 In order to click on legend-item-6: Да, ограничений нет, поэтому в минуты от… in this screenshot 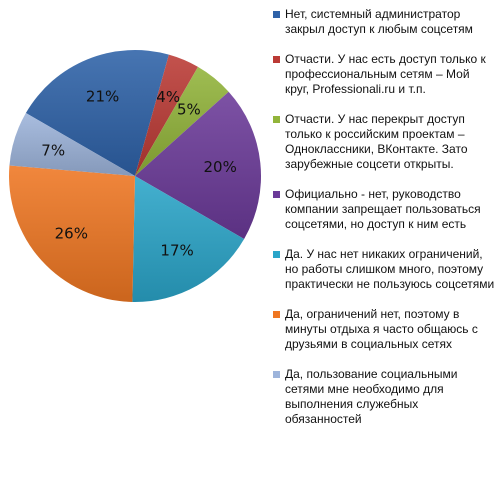, I will do `click(384, 329)`.